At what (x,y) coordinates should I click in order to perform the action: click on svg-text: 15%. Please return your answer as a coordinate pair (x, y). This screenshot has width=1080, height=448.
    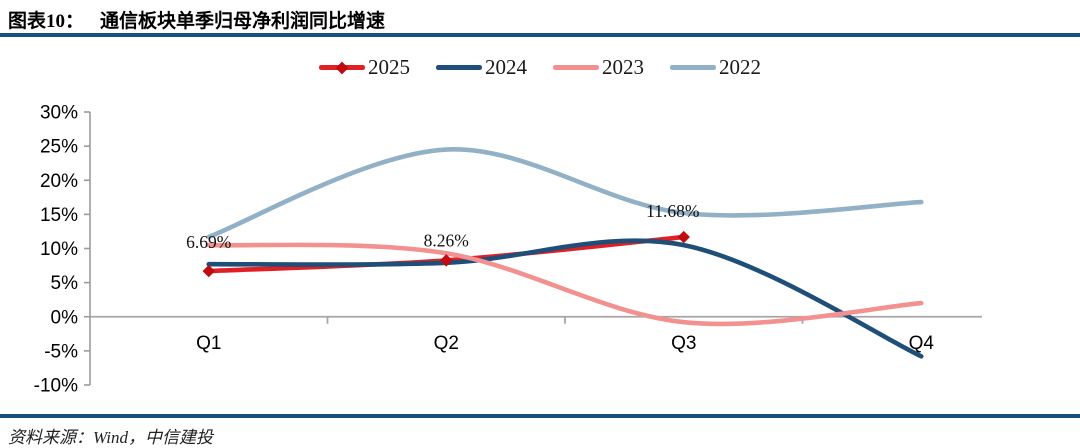
    Looking at the image, I should click on (59, 215).